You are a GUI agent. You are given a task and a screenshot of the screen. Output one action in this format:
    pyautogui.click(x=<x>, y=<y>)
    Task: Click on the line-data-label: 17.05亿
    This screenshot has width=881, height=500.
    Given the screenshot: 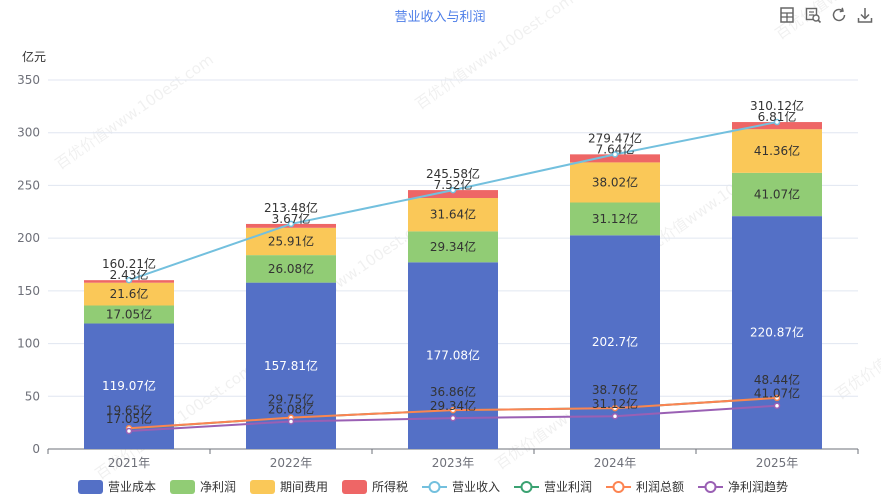 What is the action you would take?
    pyautogui.click(x=129, y=418)
    